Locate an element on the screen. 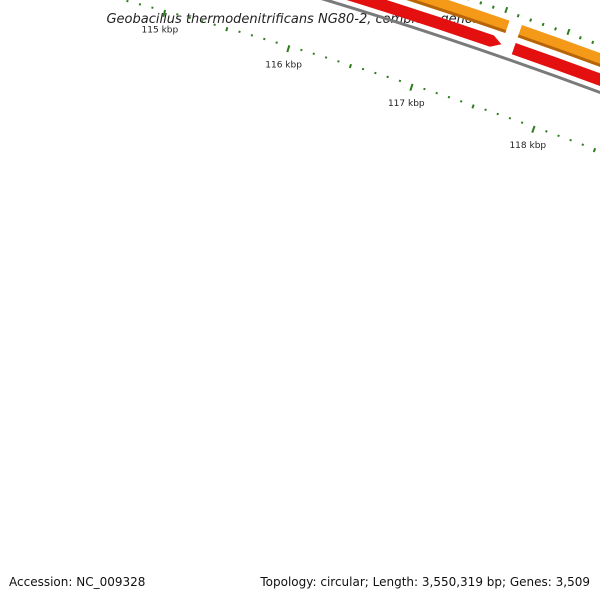 This screenshot has width=600, height=600. feature-GTNG_0099_gene is located at coordinates (555, 64).